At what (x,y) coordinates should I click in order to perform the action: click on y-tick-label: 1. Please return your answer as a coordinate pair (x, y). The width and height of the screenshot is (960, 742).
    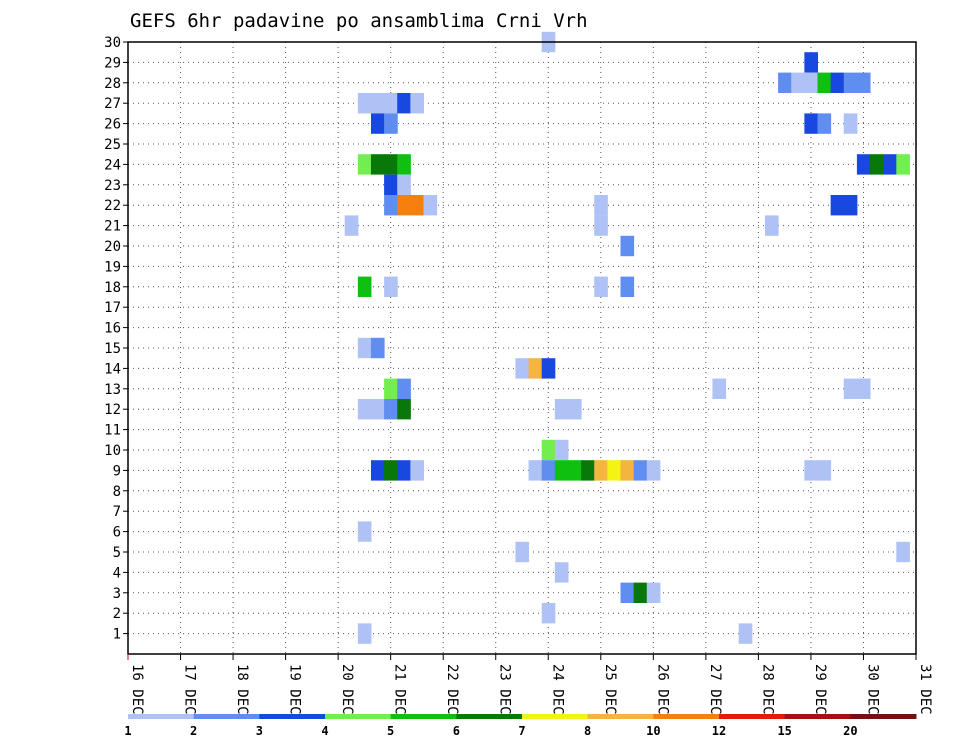
    Looking at the image, I should click on (117, 635).